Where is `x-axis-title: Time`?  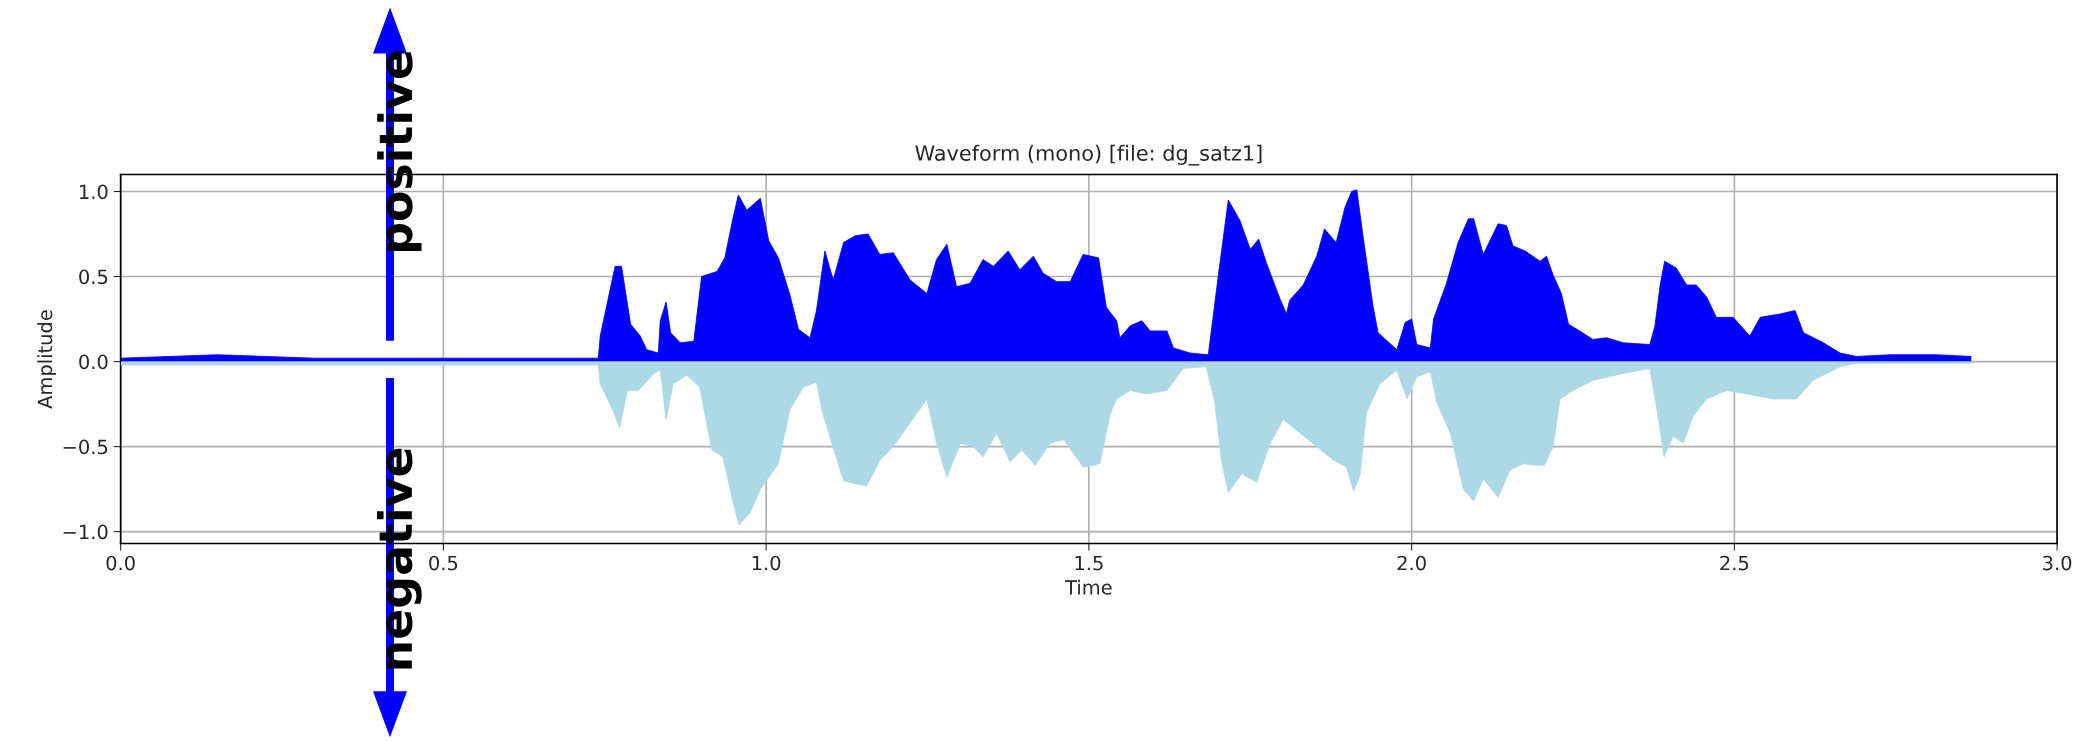
x-axis-title: Time is located at coordinates (1088, 587).